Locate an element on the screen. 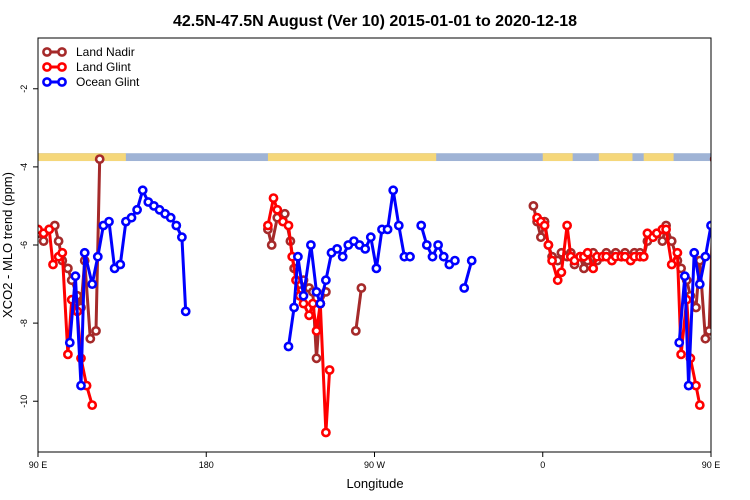  land-ocean-strip is located at coordinates (394, 157).